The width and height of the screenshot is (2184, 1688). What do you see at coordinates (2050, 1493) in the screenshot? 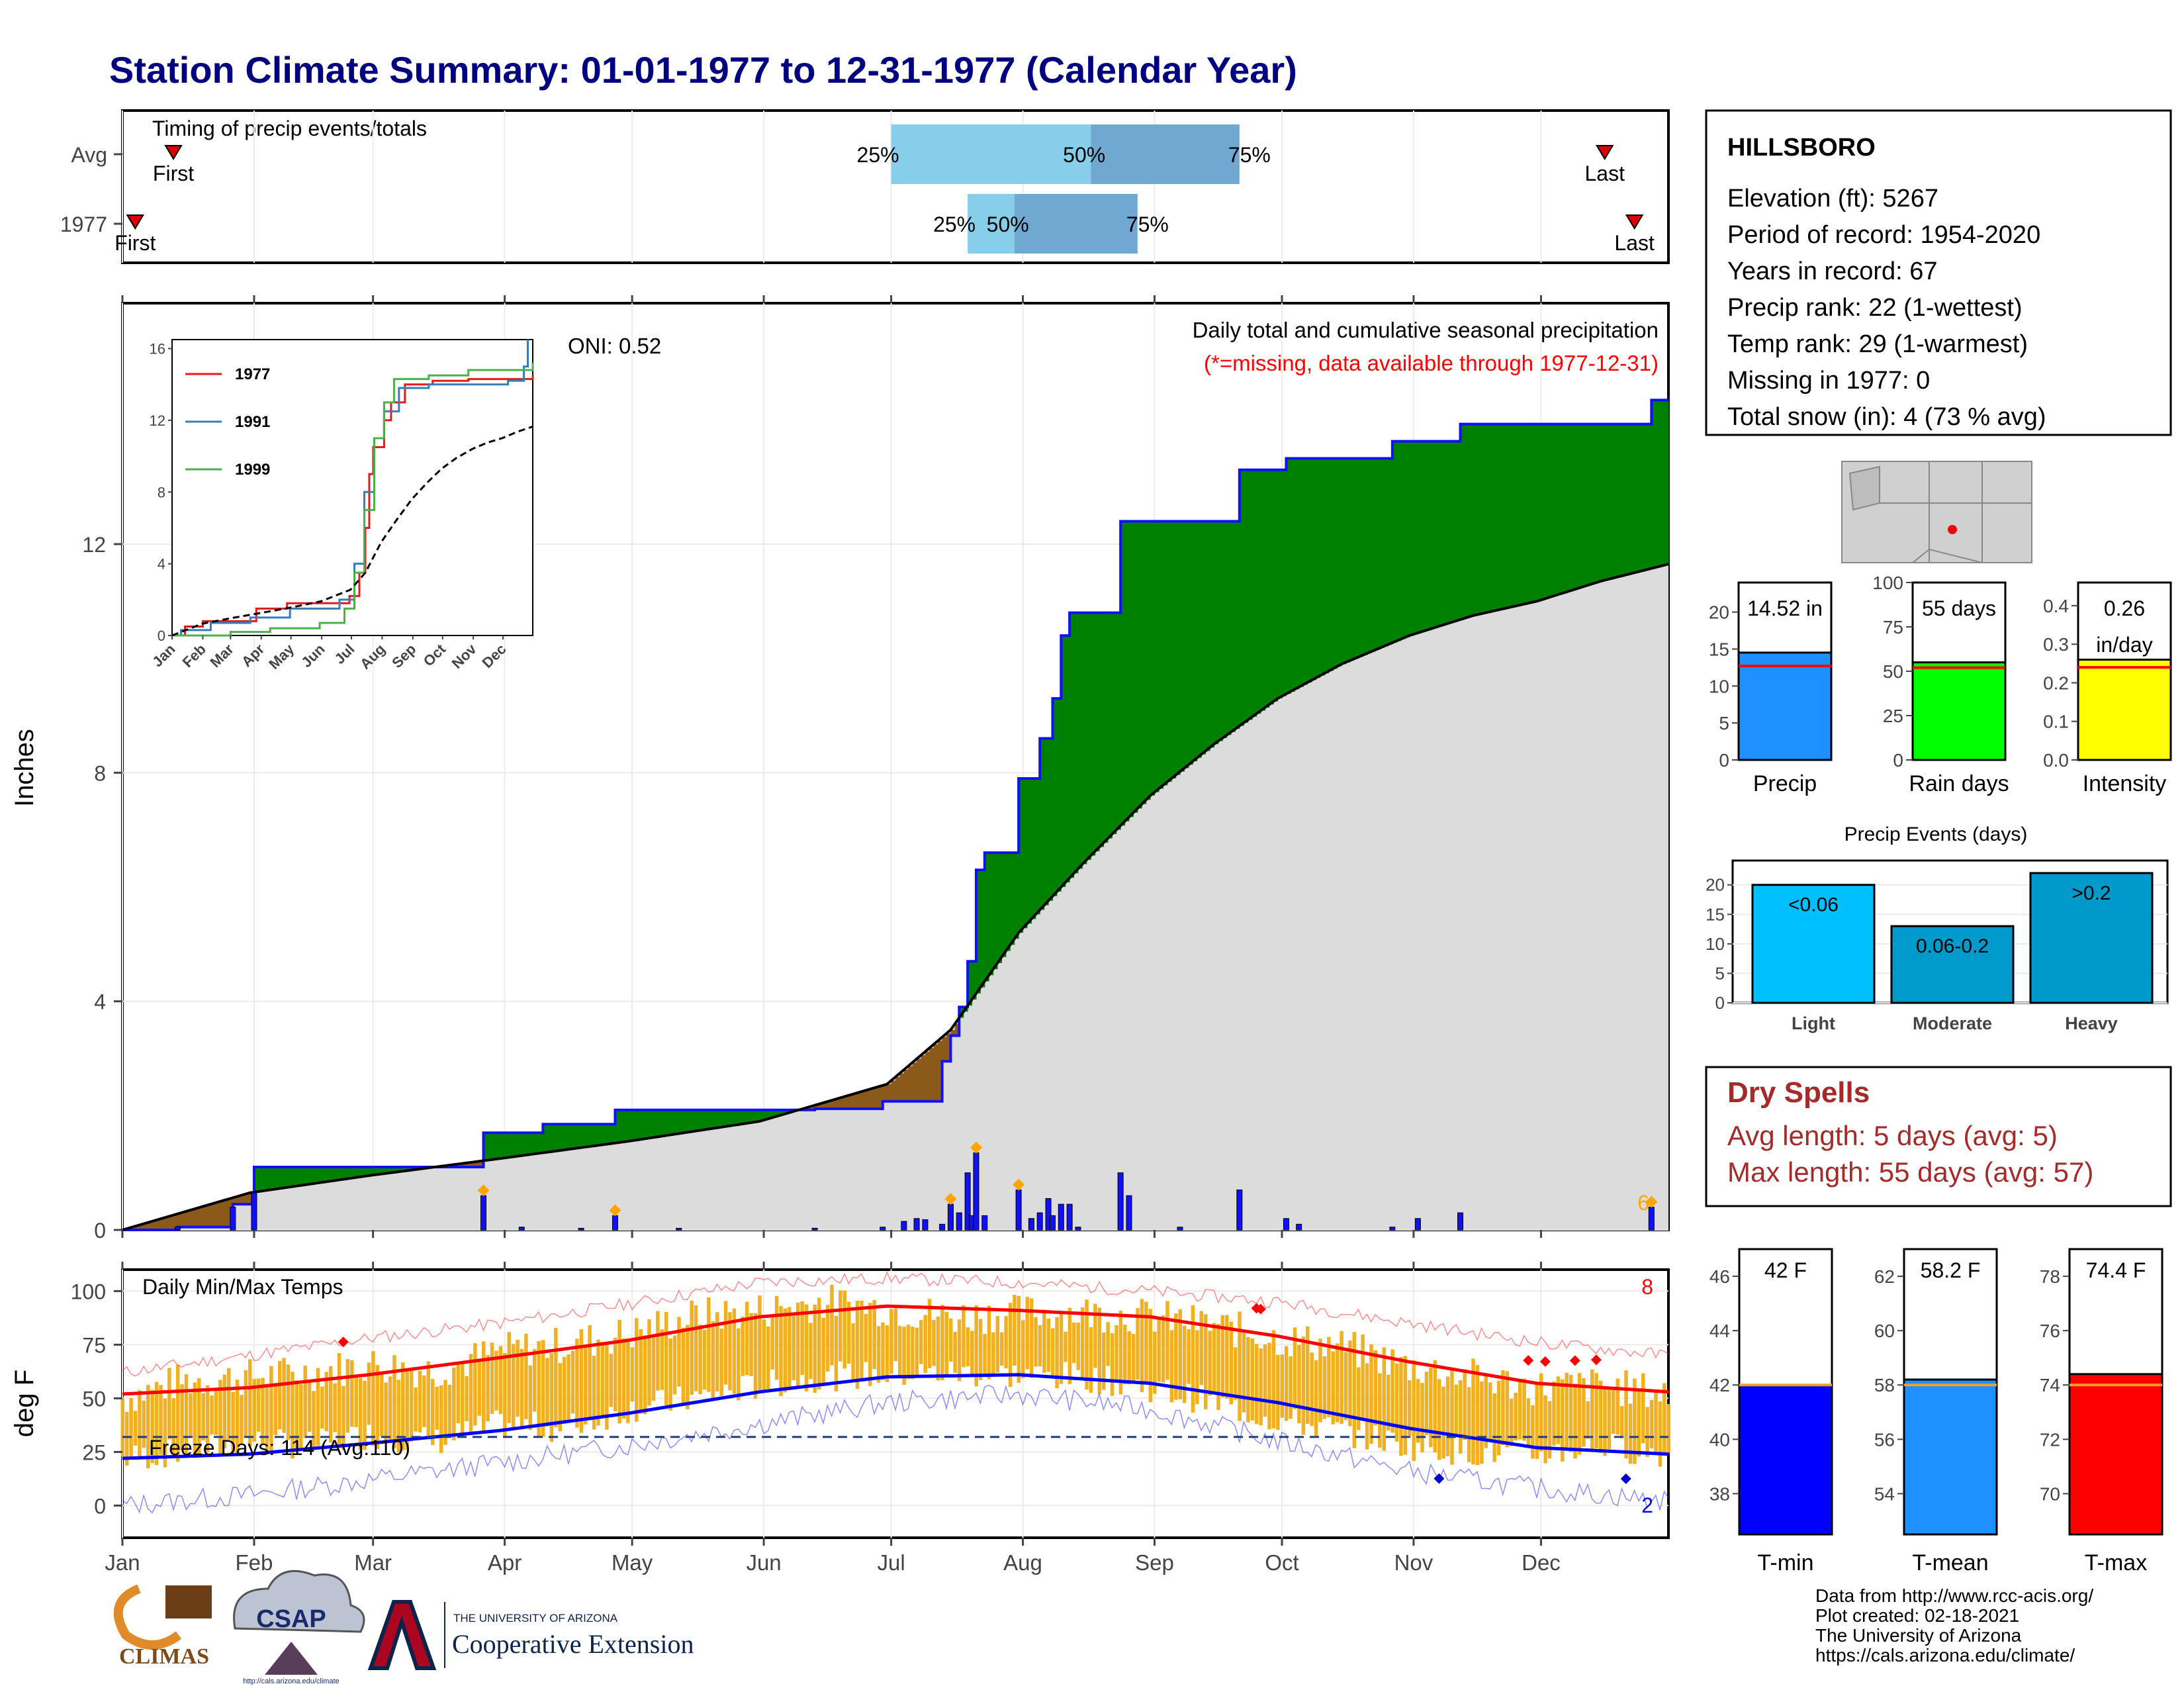
I see `temp-gauge-tick-label: 70` at bounding box center [2050, 1493].